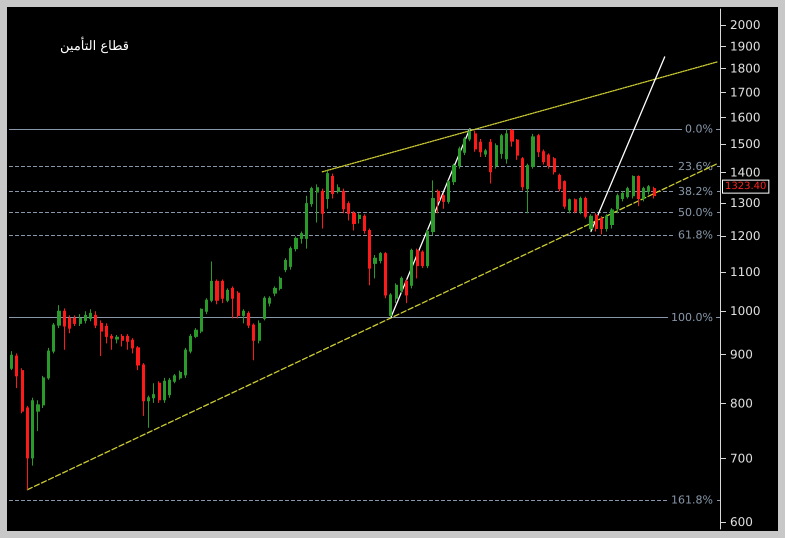 This screenshot has width=785, height=538. What do you see at coordinates (745, 69) in the screenshot?
I see `y-tick-label: 1800` at bounding box center [745, 69].